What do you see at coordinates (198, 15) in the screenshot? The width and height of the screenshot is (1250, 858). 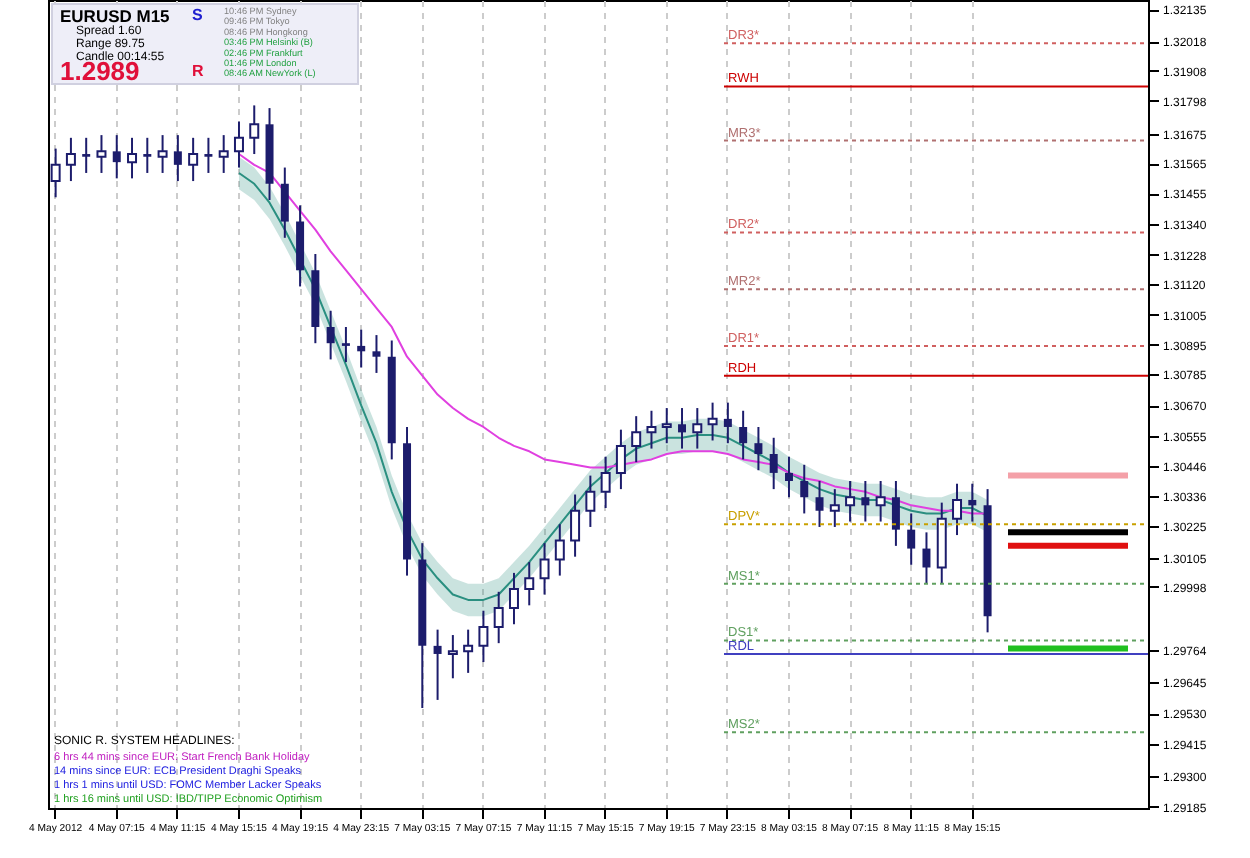 I see `annotation: S` at bounding box center [198, 15].